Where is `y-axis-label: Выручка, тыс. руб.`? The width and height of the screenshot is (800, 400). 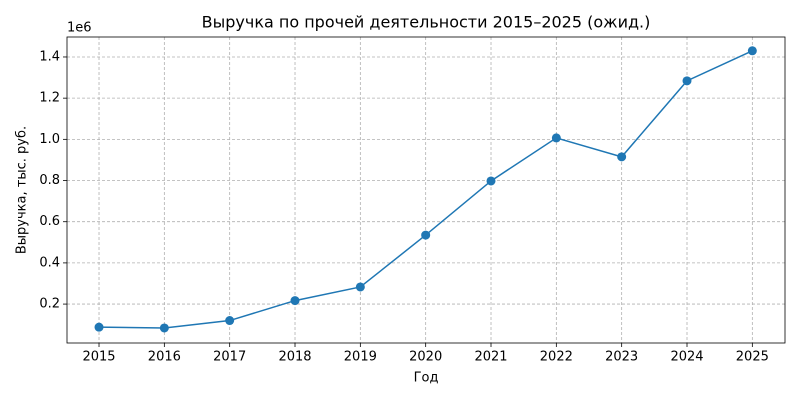 y-axis-label: Выручка, тыс. руб. is located at coordinates (22, 190).